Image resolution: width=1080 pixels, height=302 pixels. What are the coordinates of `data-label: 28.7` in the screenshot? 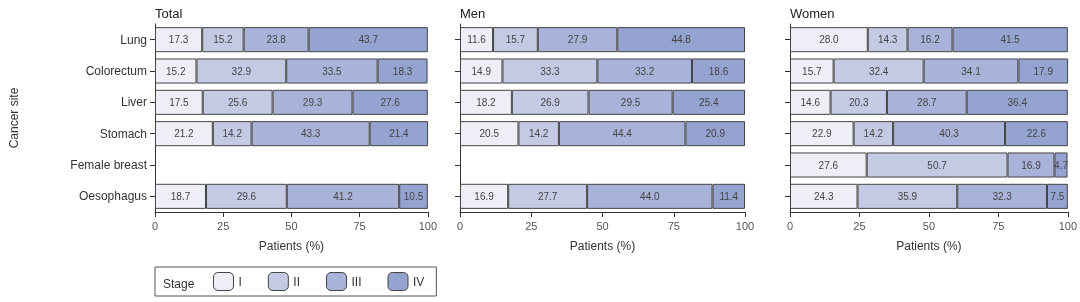 It's located at (927, 102).